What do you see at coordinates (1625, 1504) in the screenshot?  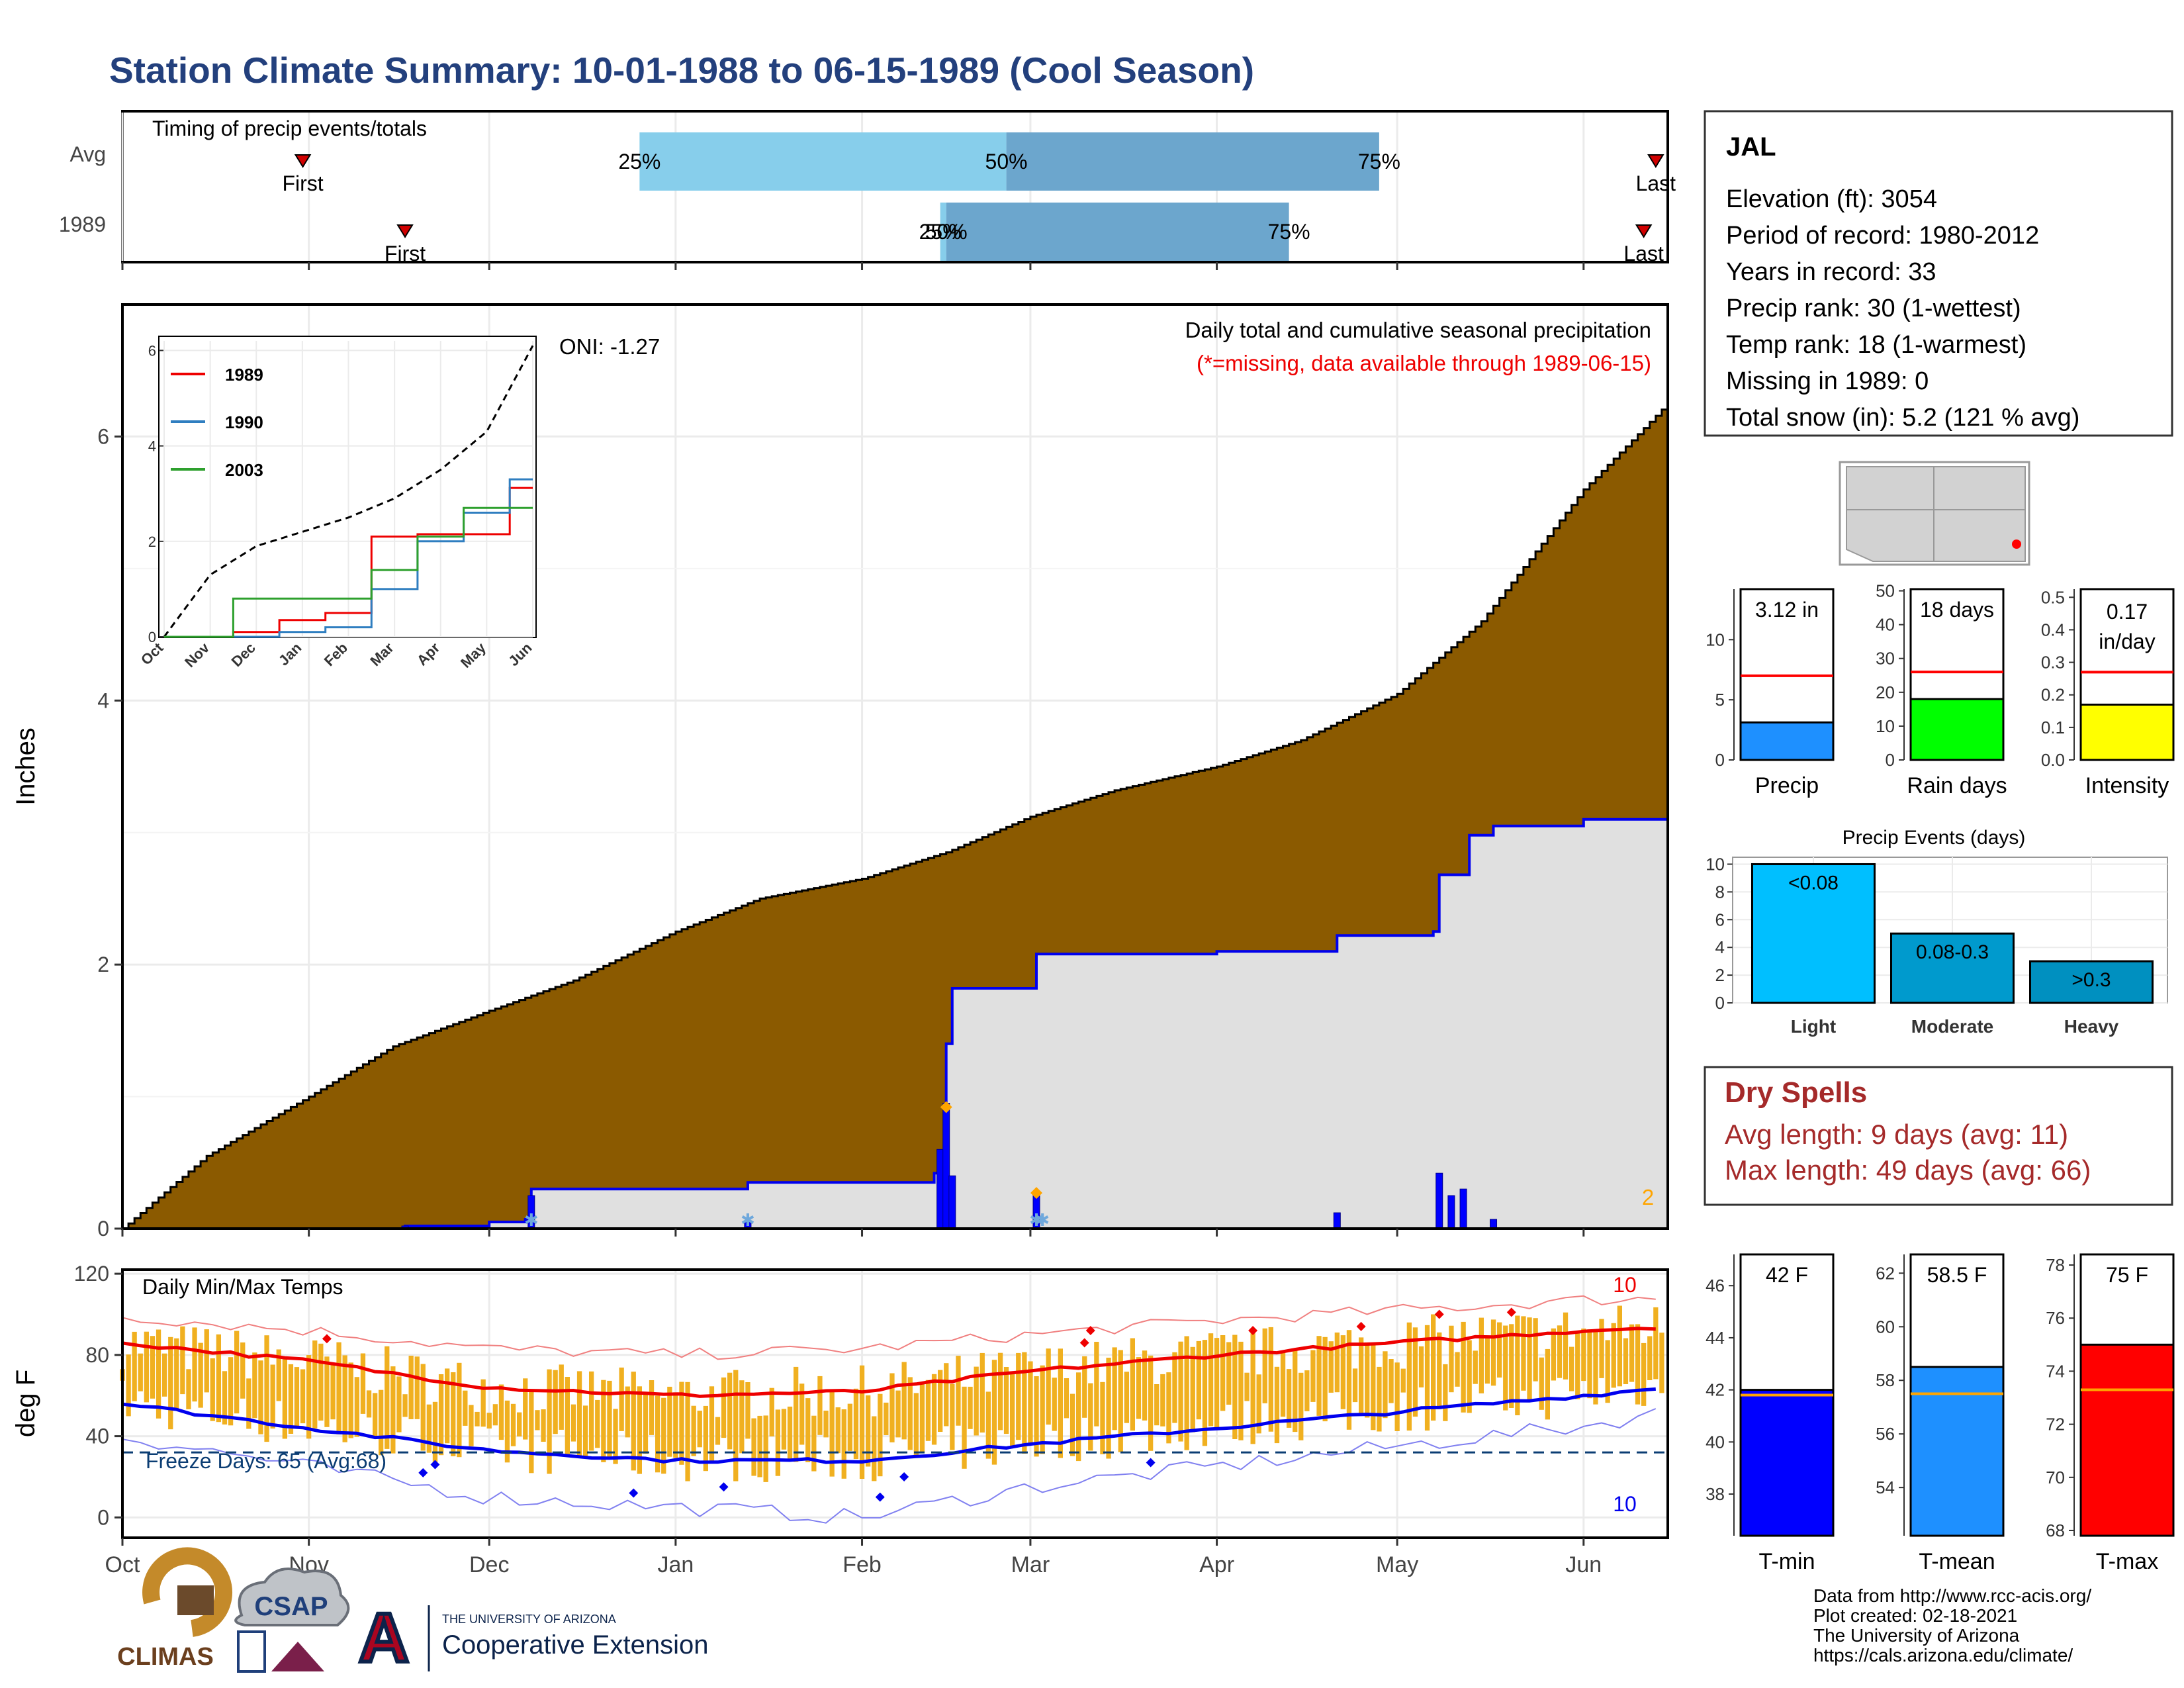 I see `temps-bottom-count: 10` at bounding box center [1625, 1504].